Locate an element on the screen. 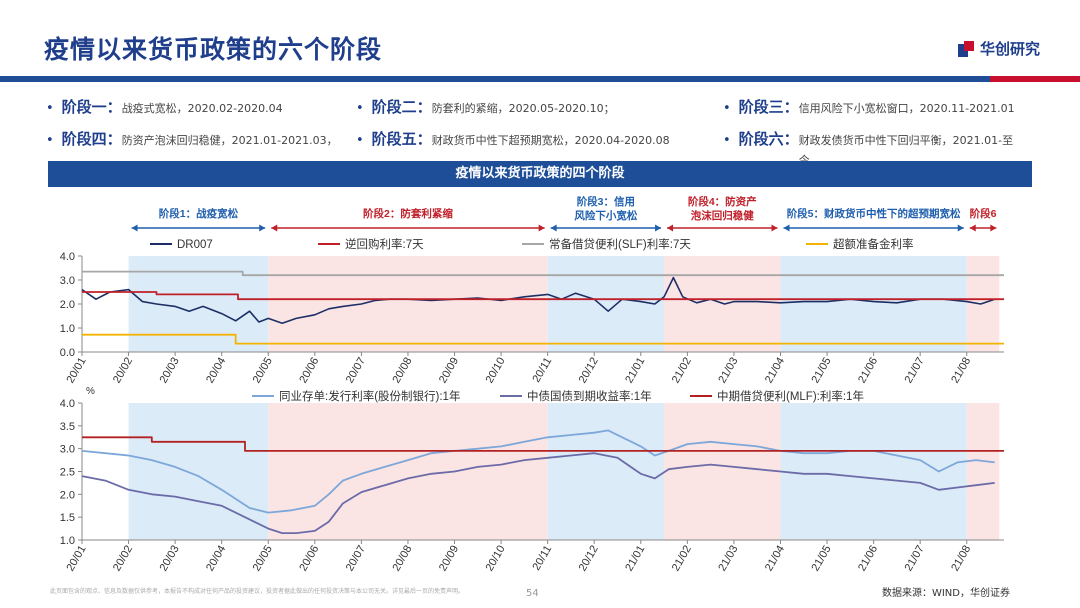 The image size is (1080, 608). stage-item: • 阶段三： 信用风险下小宽松窗口，2020.11-2021.01 is located at coordinates (869, 106).